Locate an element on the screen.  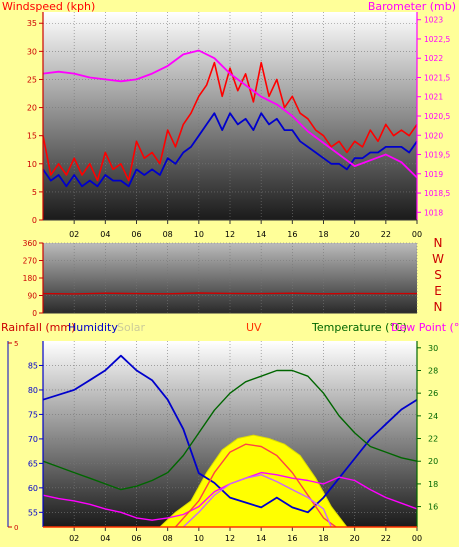
humidity-tick-label: 55 is located at coordinates (33, 512).